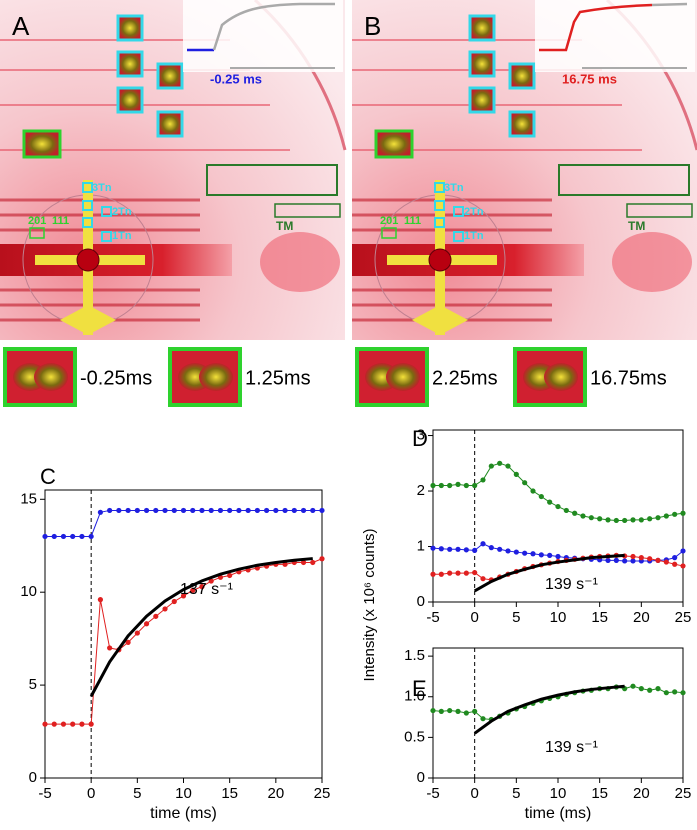  I want to click on inset-bg, so click(615, 36).